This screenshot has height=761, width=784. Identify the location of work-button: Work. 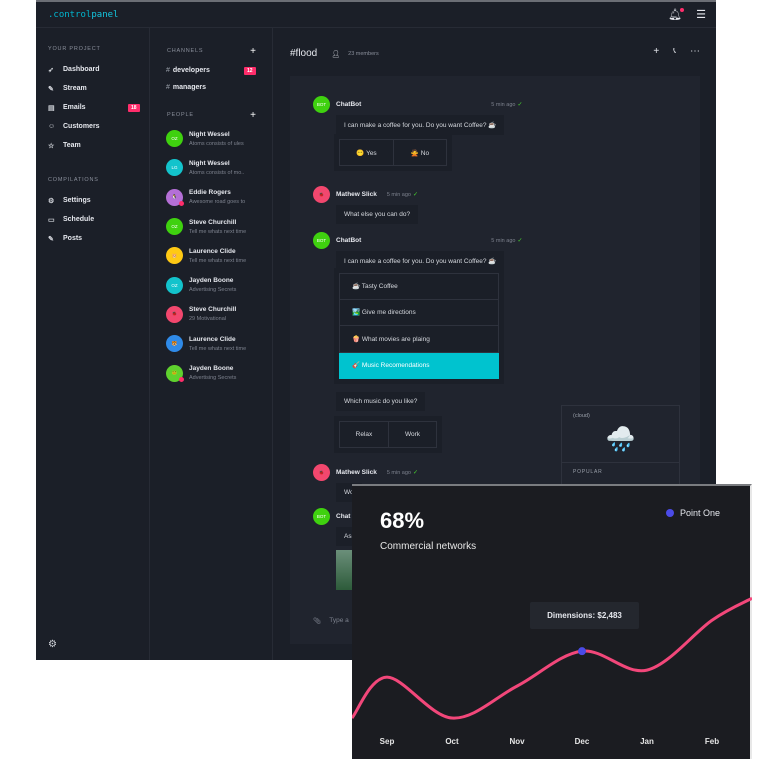
(411, 434).